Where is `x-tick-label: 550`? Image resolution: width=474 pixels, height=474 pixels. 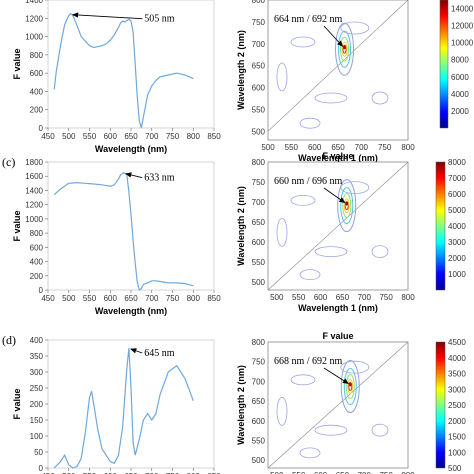
x-tick-label: 550 is located at coordinates (90, 298).